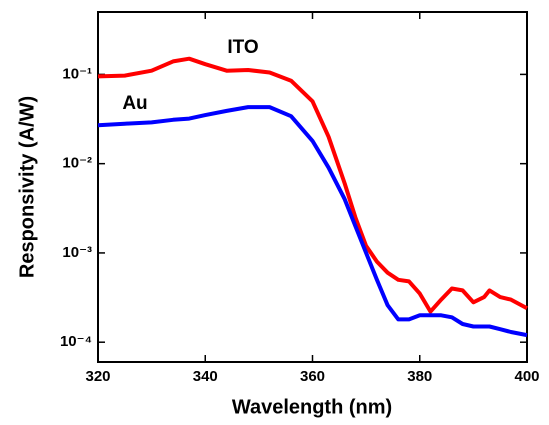 This screenshot has width=549, height=425. Describe the element at coordinates (77, 163) in the screenshot. I see `y-tick-label: 10⁻²` at that location.